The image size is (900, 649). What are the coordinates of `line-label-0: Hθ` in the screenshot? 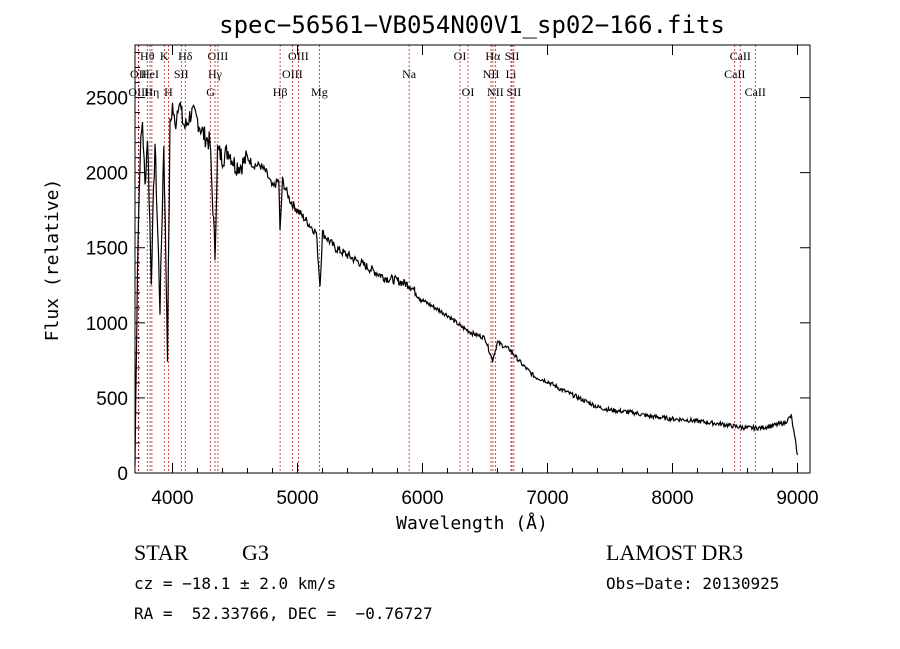 It's located at (147, 56).